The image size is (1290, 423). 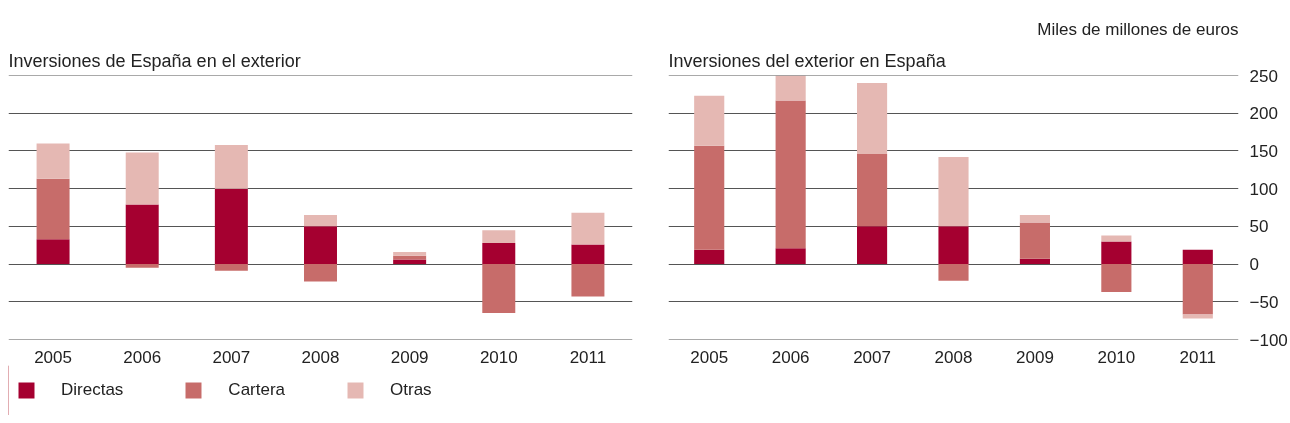 What do you see at coordinates (411, 390) in the screenshot?
I see `legend-label: Otras` at bounding box center [411, 390].